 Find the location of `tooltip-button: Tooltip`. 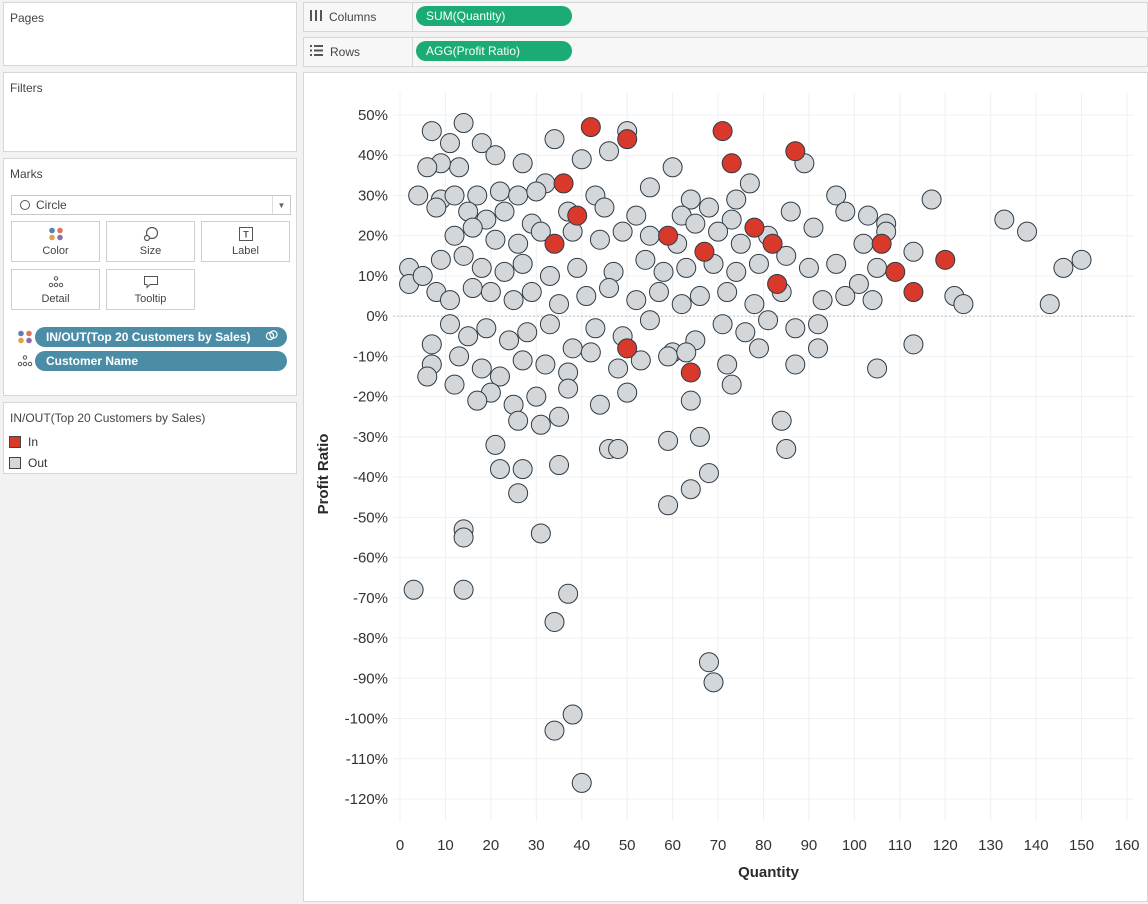

tooltip-button: Tooltip is located at coordinates (150, 289).